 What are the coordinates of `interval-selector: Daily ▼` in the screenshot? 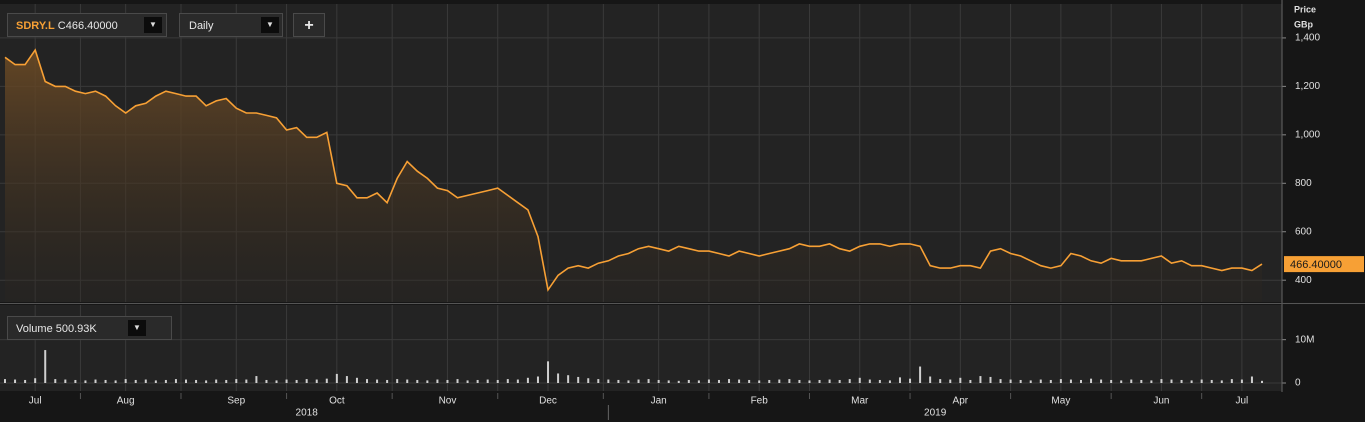 It's located at (231, 25).